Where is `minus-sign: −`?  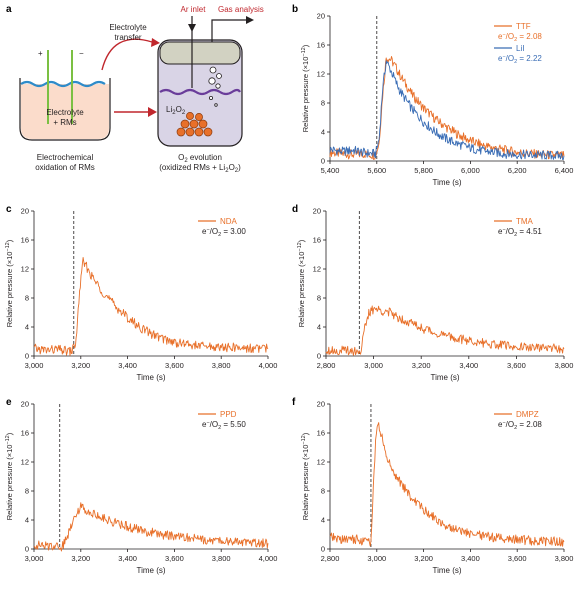 minus-sign: − is located at coordinates (81, 53).